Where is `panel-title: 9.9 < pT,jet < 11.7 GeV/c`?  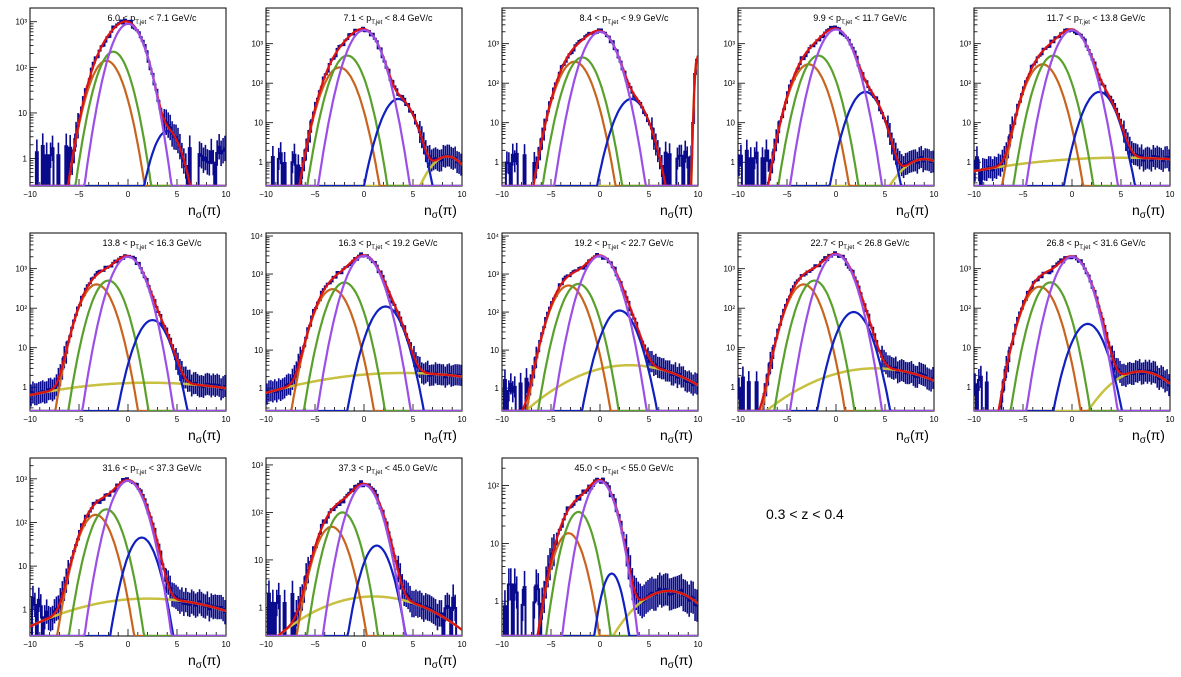 panel-title: 9.9 < pT,jet < 11.7 GeV/c is located at coordinates (860, 19).